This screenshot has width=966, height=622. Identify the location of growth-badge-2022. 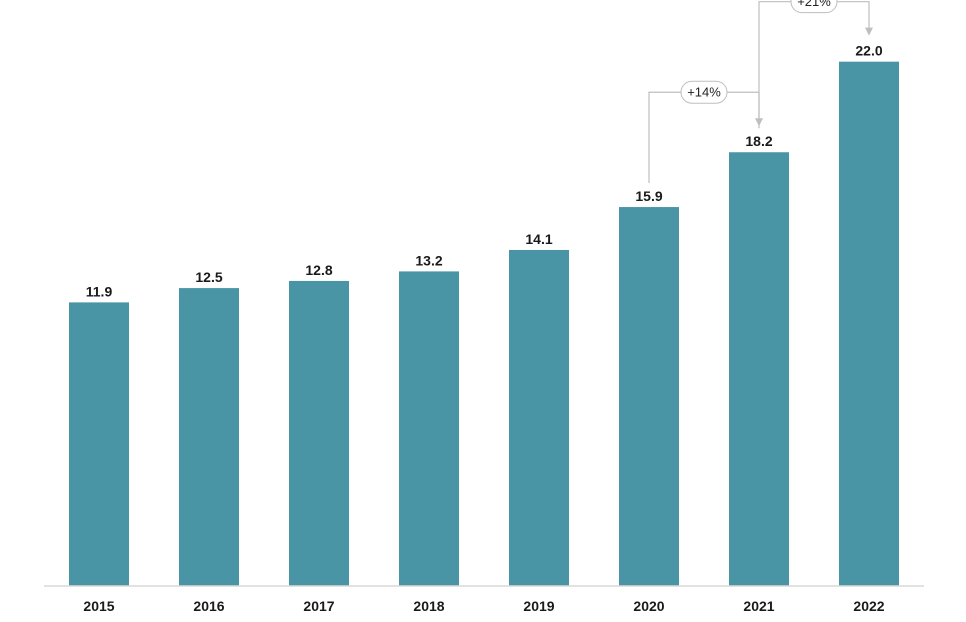
(814, 7).